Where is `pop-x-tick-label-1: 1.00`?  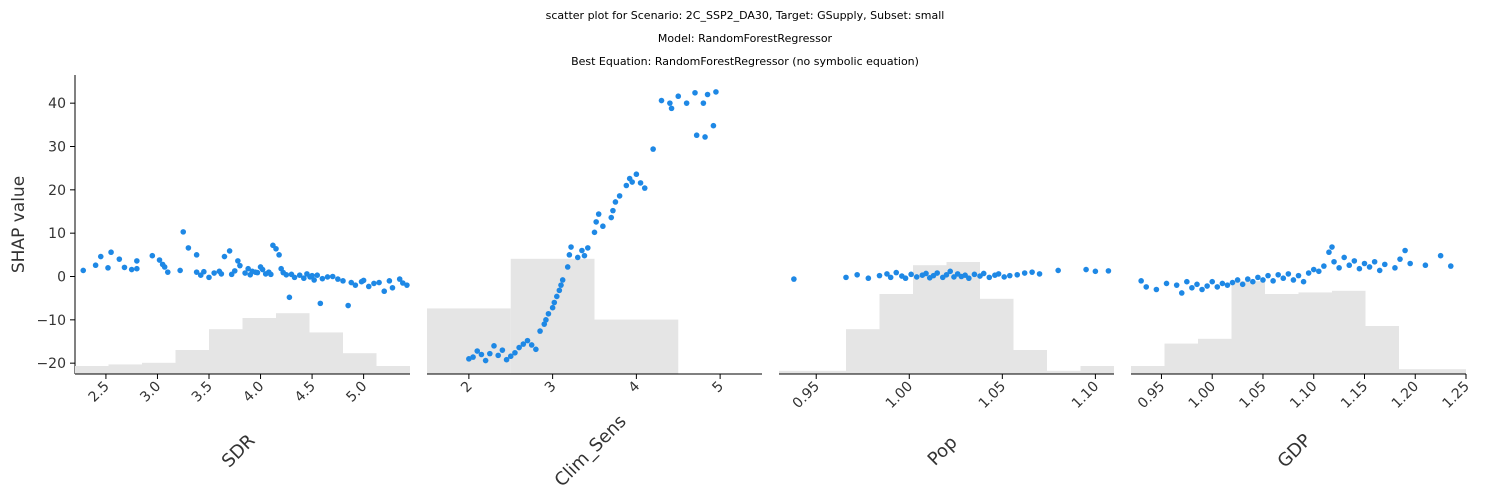 pop-x-tick-label-1: 1.00 is located at coordinates (899, 395).